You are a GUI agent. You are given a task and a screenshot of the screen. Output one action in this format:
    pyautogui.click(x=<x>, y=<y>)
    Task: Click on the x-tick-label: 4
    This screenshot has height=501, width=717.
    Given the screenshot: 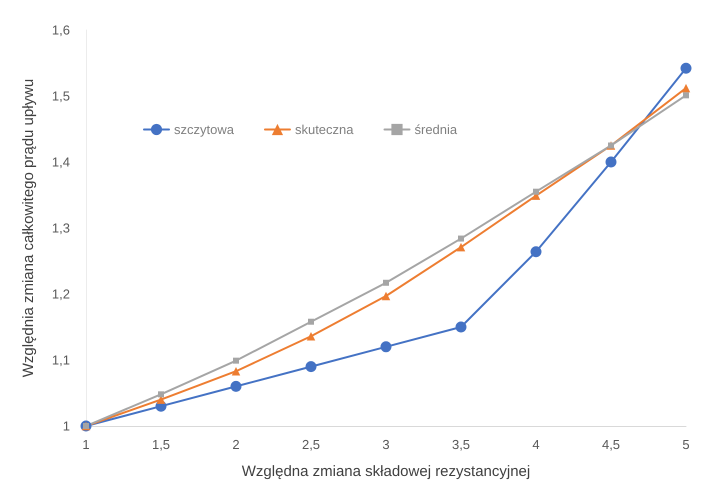 What is the action you would take?
    pyautogui.click(x=536, y=444)
    